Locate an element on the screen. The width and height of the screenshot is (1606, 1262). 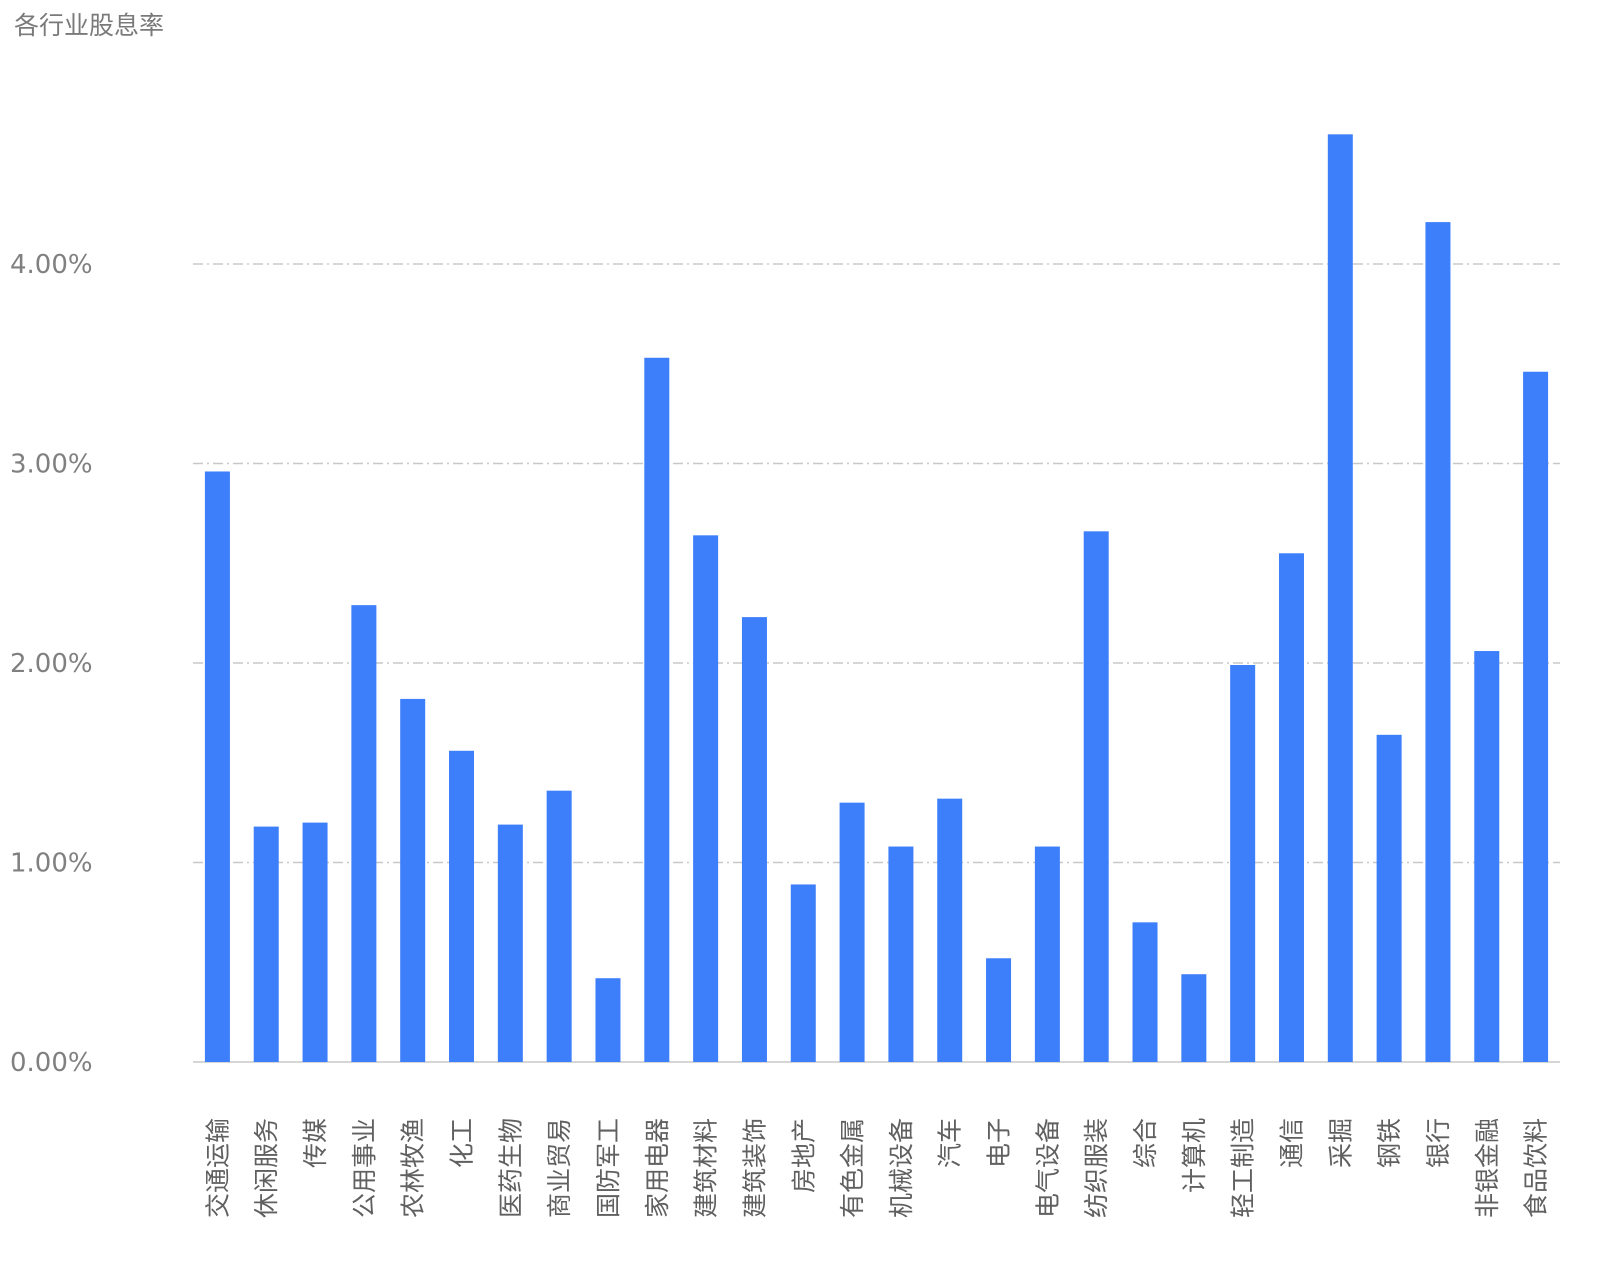
x-tick-label: 有色金属 is located at coordinates (852, 1168).